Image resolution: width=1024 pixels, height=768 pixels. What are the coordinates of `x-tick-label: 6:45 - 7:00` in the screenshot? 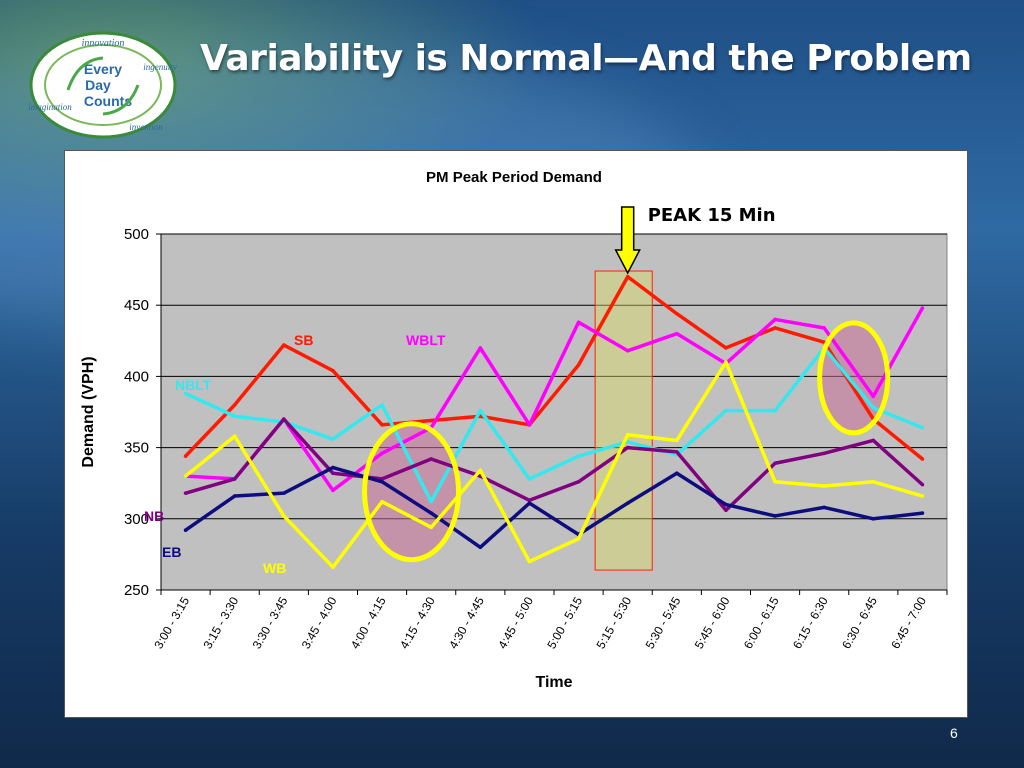 It's located at (908, 622).